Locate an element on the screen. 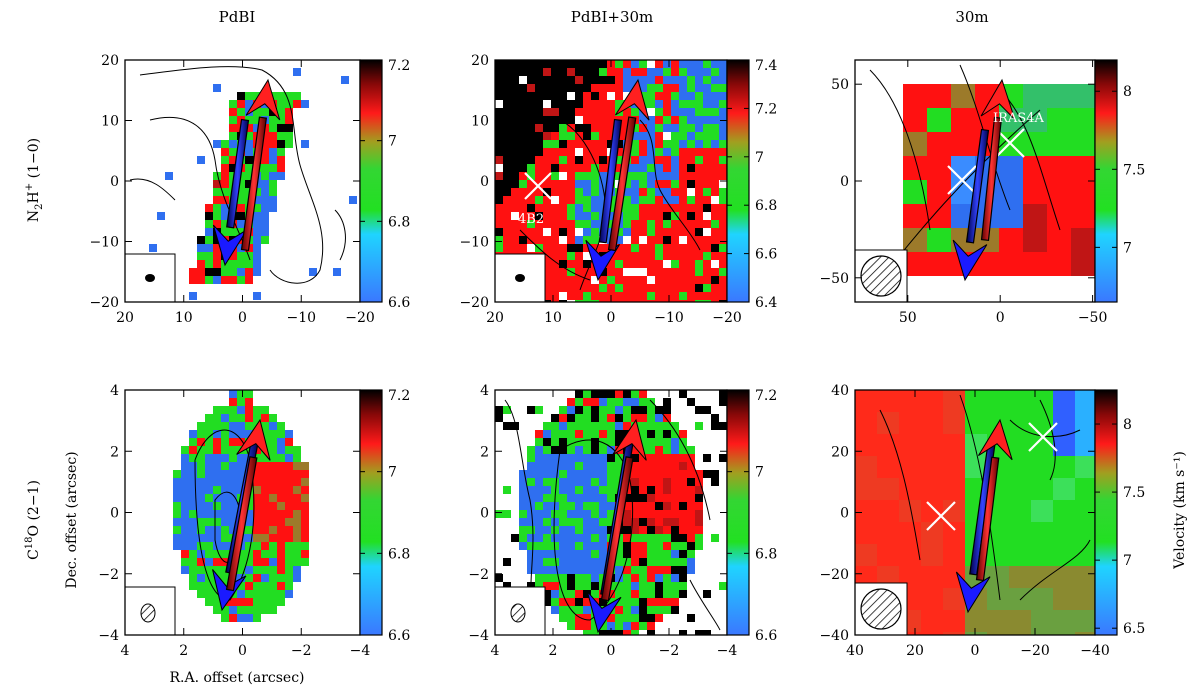 The width and height of the screenshot is (1200, 691). panel-content is located at coordinates (242, 512).